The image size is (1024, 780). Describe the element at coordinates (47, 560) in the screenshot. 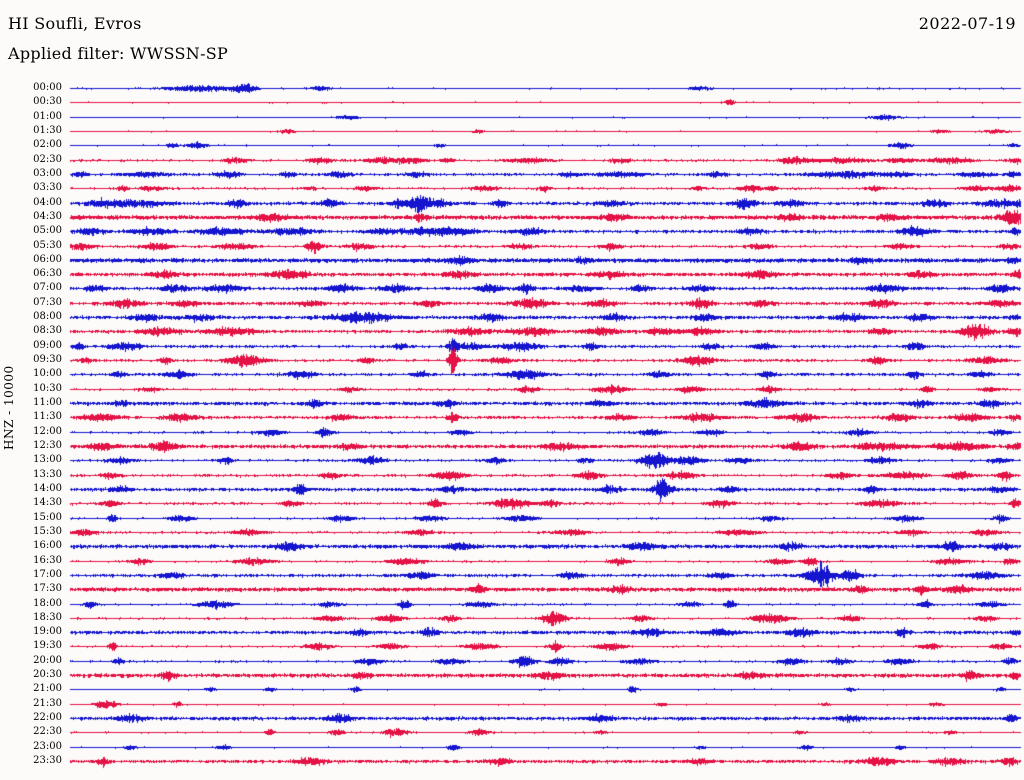

I see `time-label: 16:30` at that location.